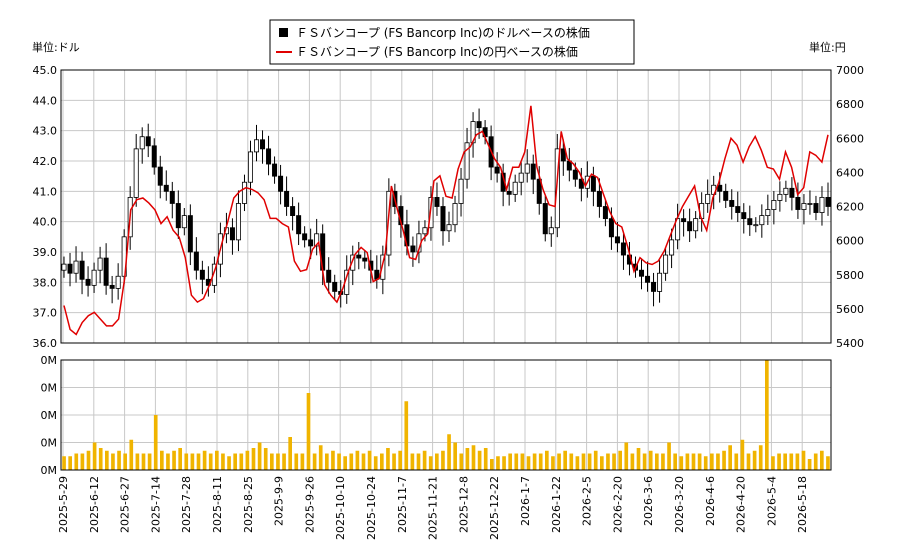 This screenshot has width=900, height=550. Describe the element at coordinates (45, 282) in the screenshot. I see `left-tick-label: 38.0` at that location.